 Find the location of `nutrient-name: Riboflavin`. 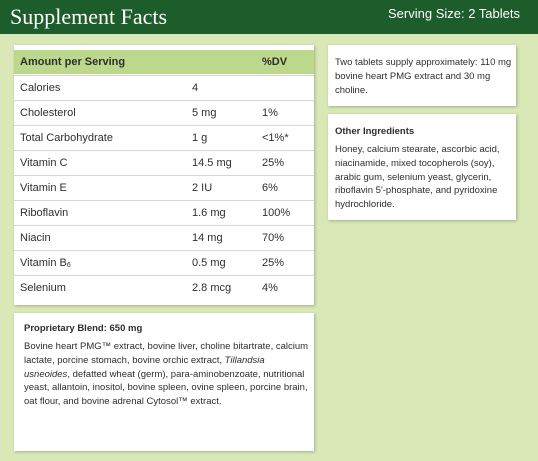

nutrient-name: Riboflavin is located at coordinates (44, 213).